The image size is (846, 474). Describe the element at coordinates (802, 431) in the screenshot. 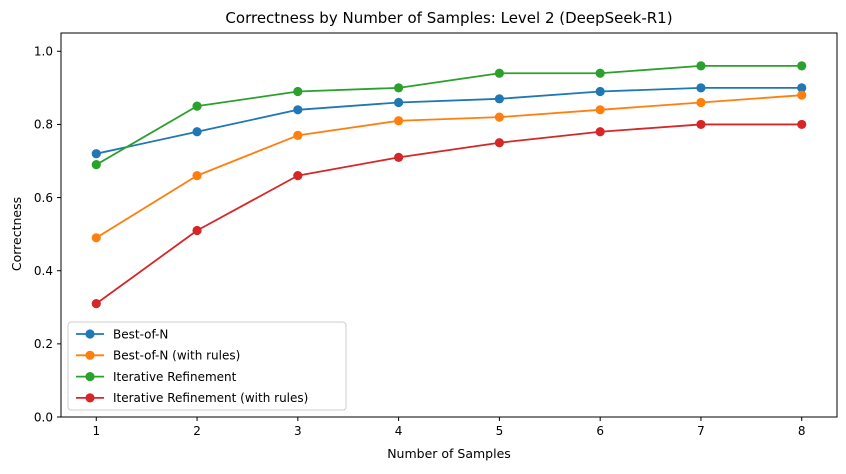

I see `x-tick-label: 8` at that location.